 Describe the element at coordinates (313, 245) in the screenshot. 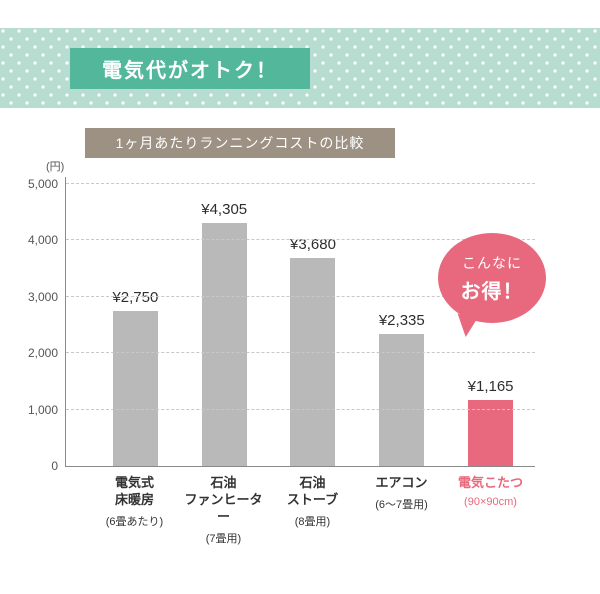

I see `bar-value-label: ¥3,680` at that location.